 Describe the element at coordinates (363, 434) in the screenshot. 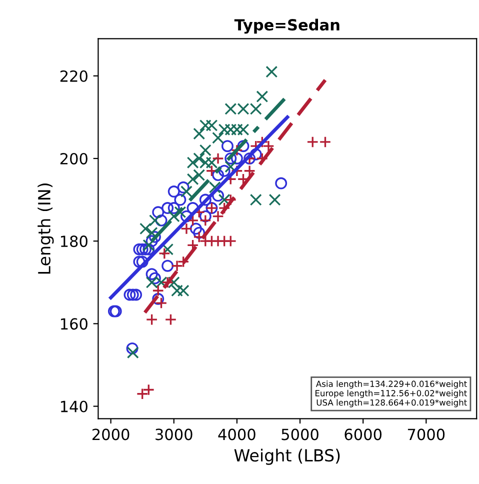

I see `x-tick-label: 6000` at that location.